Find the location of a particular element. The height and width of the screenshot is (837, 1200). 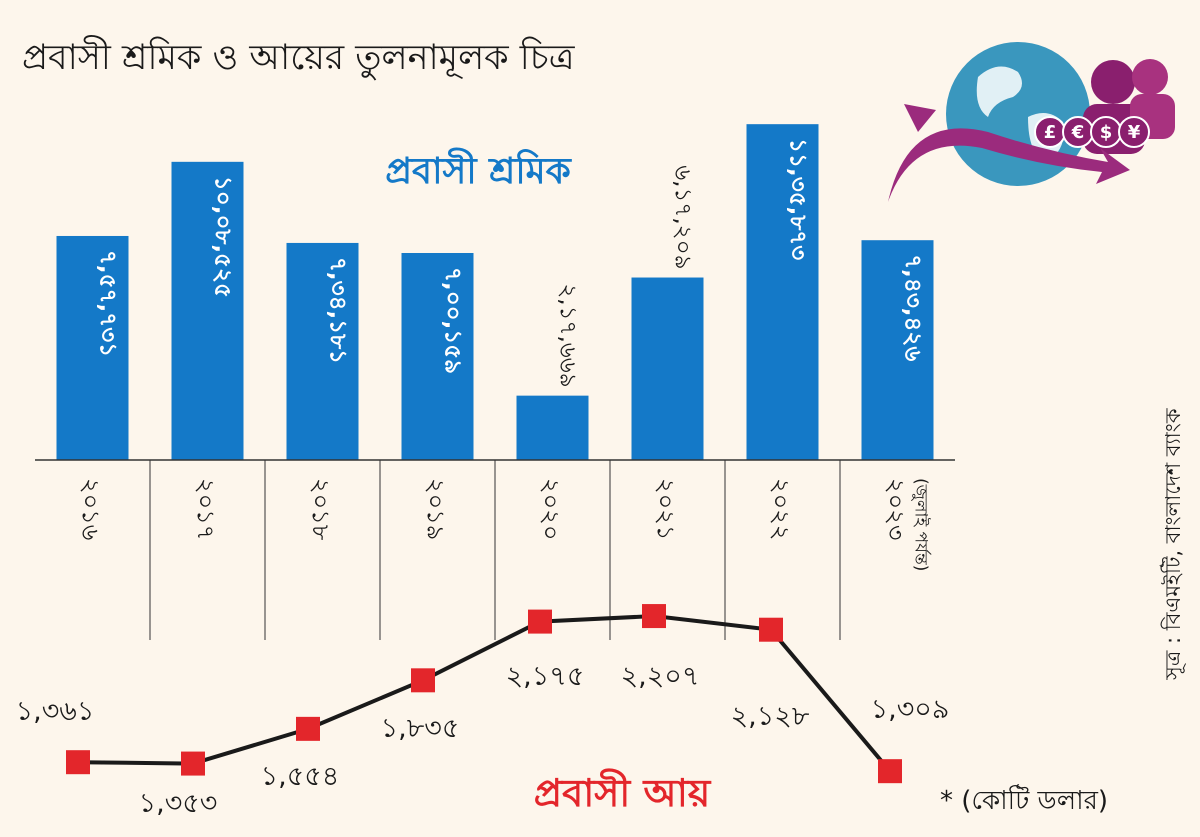

year-dividers is located at coordinates (495, 550).